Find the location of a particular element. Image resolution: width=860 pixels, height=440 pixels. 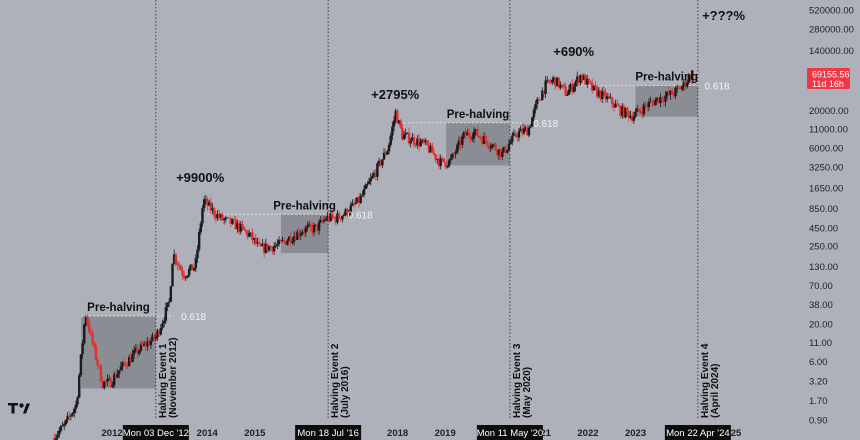

y-tick-label: 6000.00 is located at coordinates (826, 148).